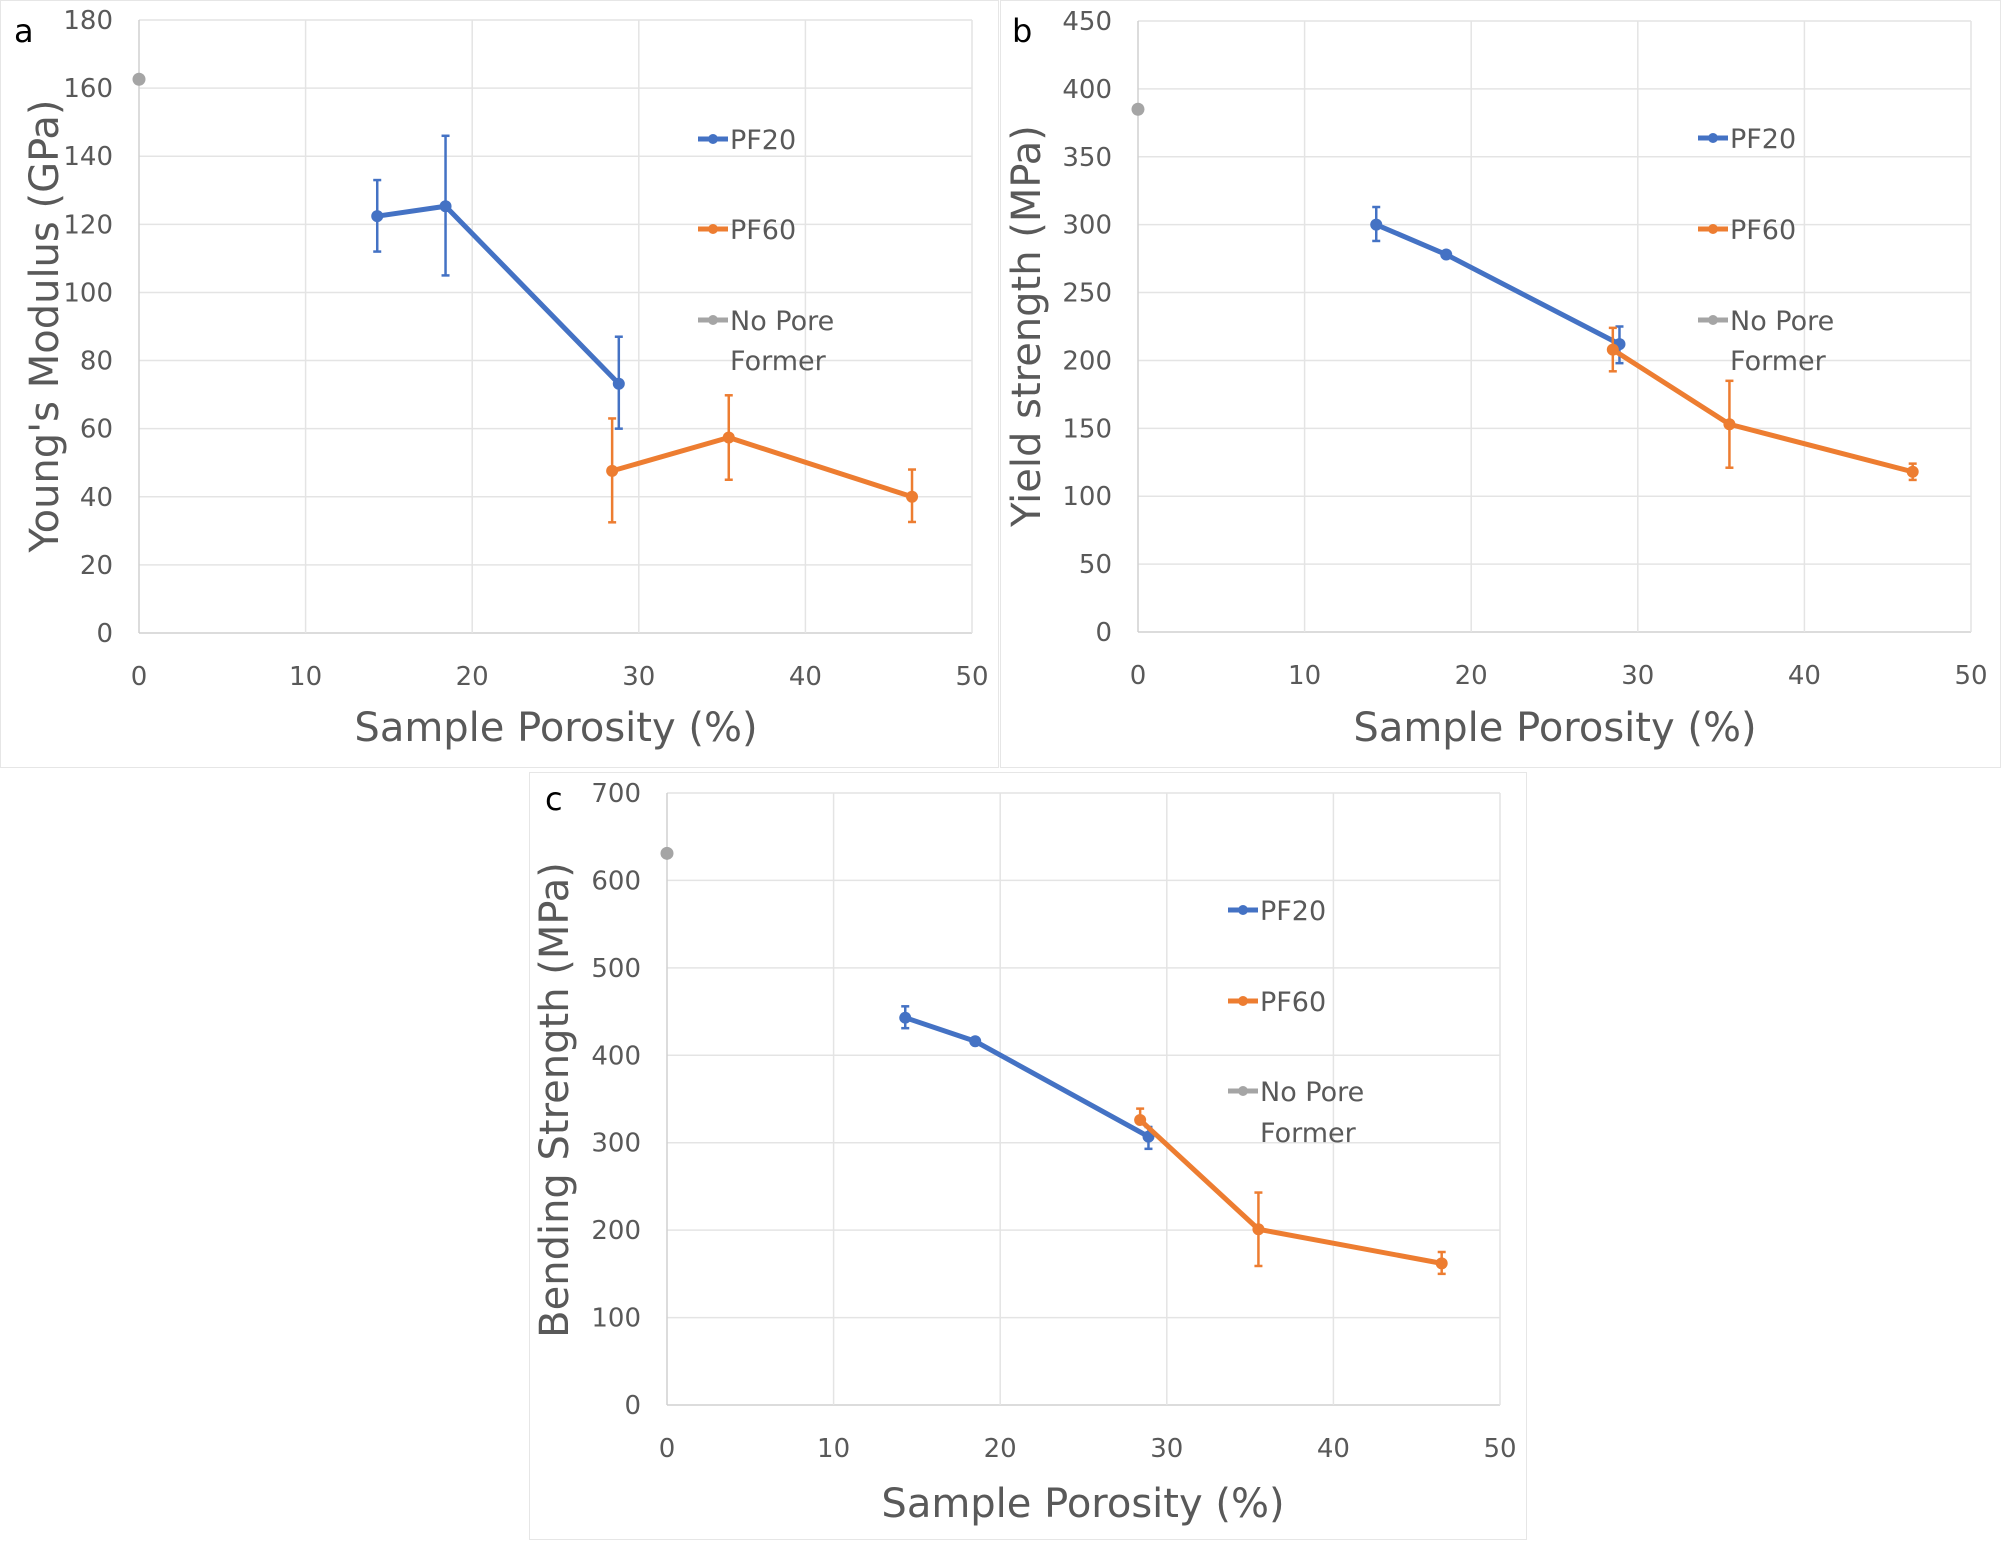 Image resolution: width=2001 pixels, height=1546 pixels. What do you see at coordinates (1087, 294) in the screenshot?
I see `y-tick-label: 250` at bounding box center [1087, 294].